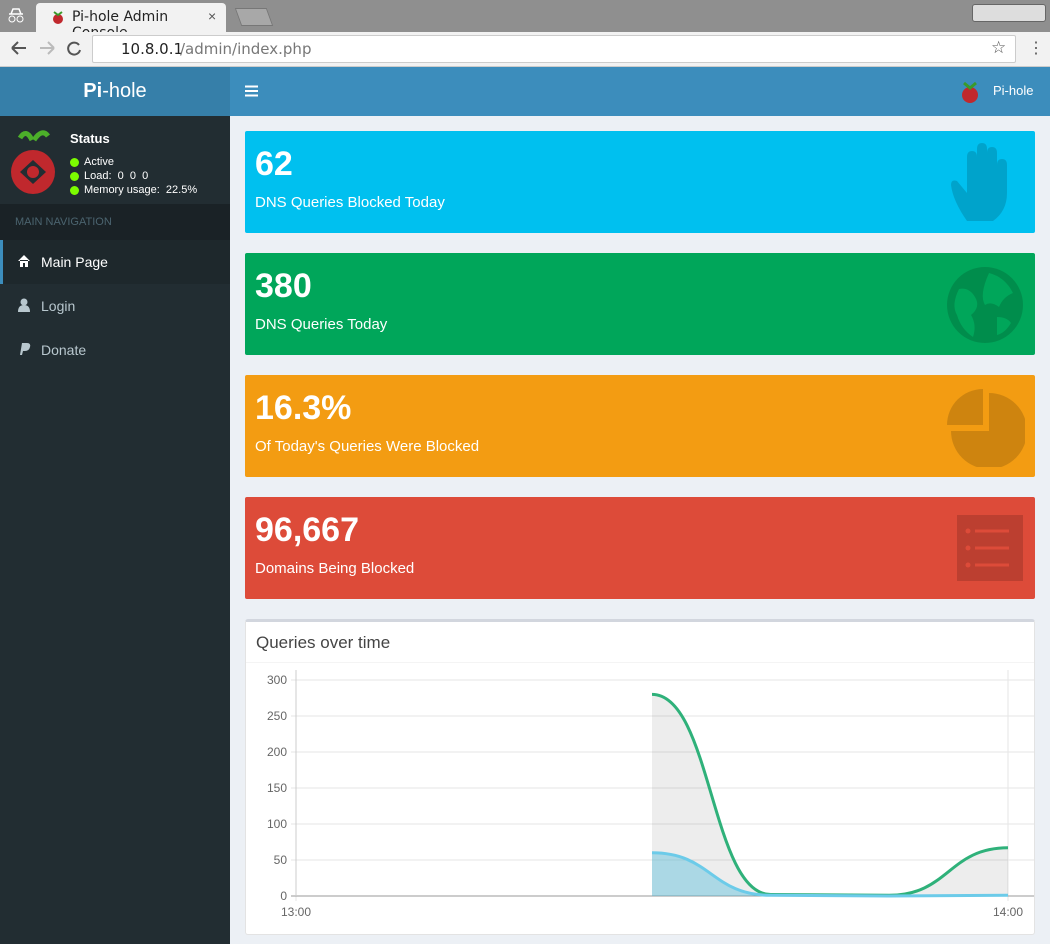 Image resolution: width=1050 pixels, height=944 pixels. I want to click on url-host: 10.8.0.1, so click(152, 49).